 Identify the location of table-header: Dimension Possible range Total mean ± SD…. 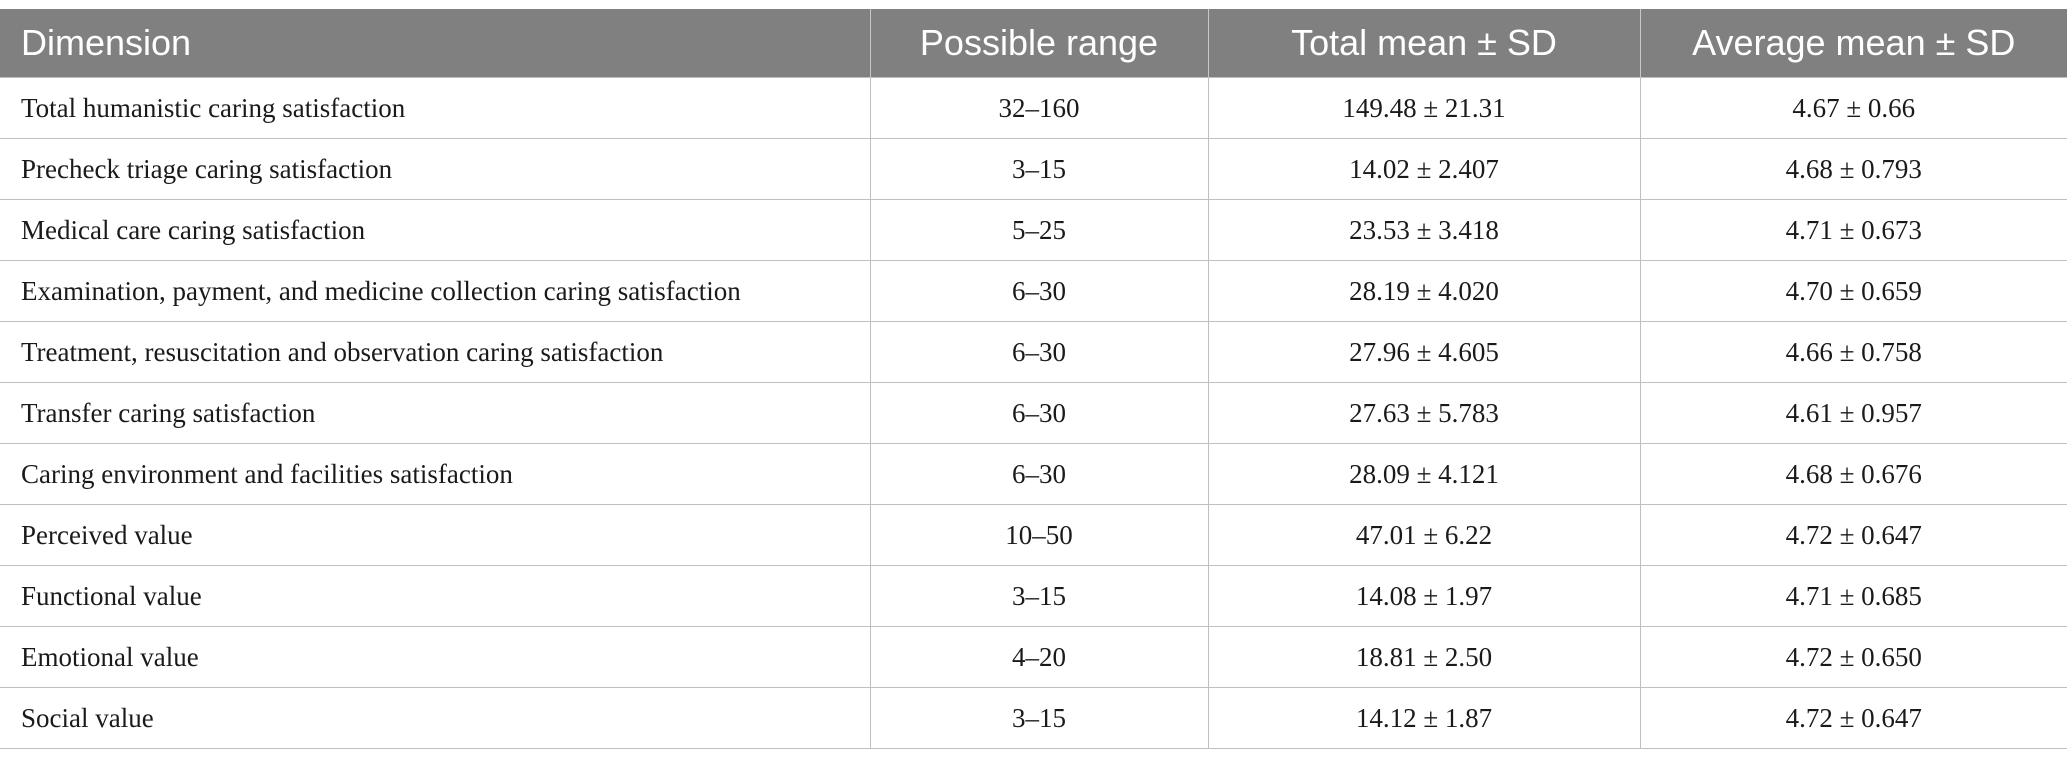
(1033, 43).